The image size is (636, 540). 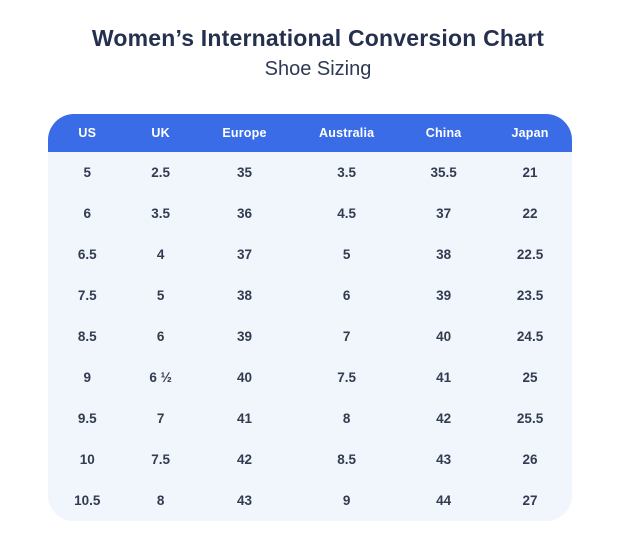 I want to click on table-cell: 6.5, so click(x=87, y=254).